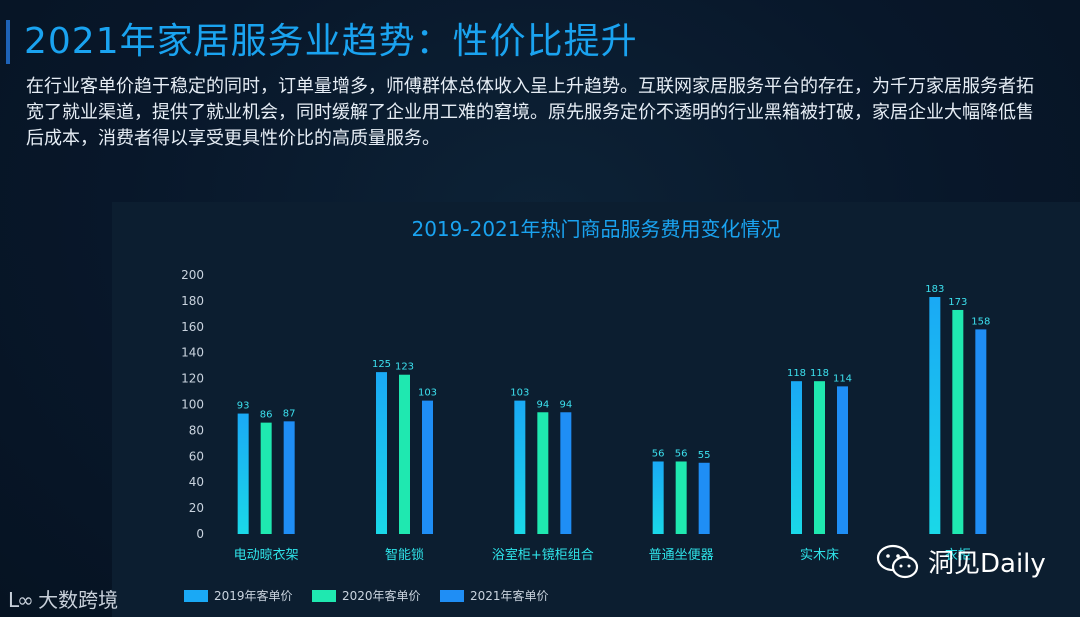  What do you see at coordinates (934, 289) in the screenshot?
I see `data-label: 183` at bounding box center [934, 289].